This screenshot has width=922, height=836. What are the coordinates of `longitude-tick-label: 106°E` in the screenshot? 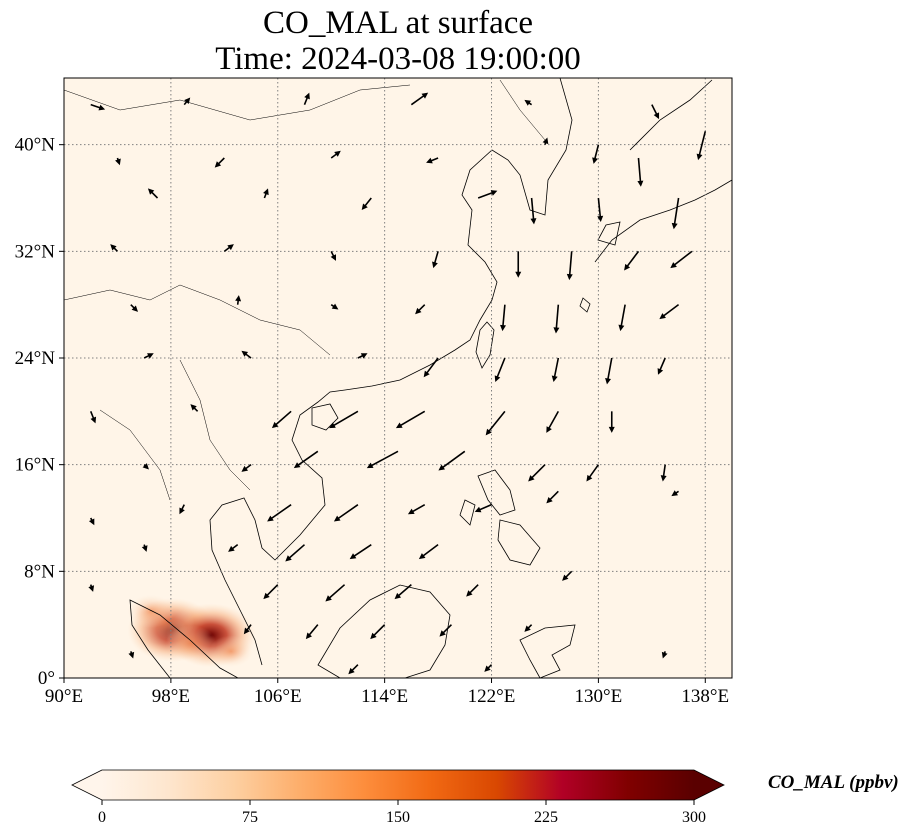 It's located at (278, 696).